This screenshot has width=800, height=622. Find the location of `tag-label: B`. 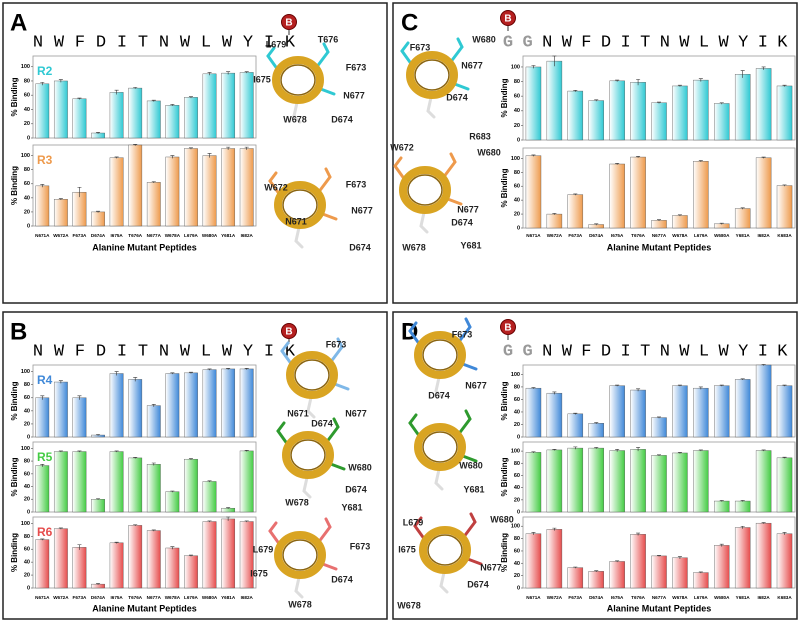

tag-label: B is located at coordinates (507, 328).